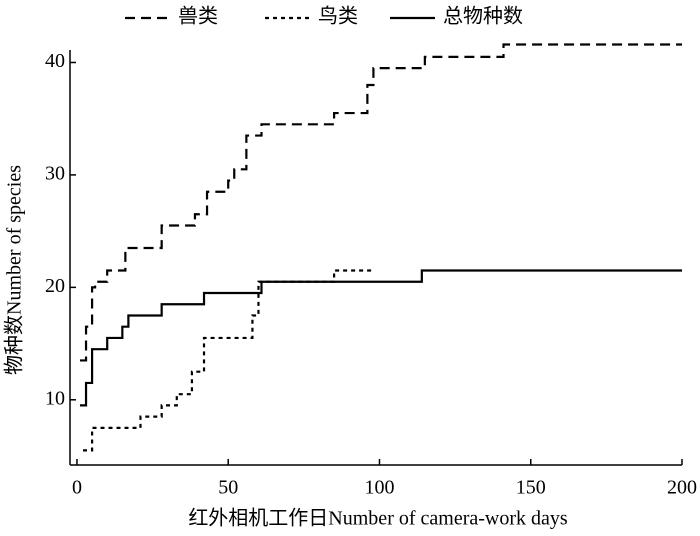 This screenshot has width=700, height=536. I want to click on x-tick-label: 50, so click(228, 488).